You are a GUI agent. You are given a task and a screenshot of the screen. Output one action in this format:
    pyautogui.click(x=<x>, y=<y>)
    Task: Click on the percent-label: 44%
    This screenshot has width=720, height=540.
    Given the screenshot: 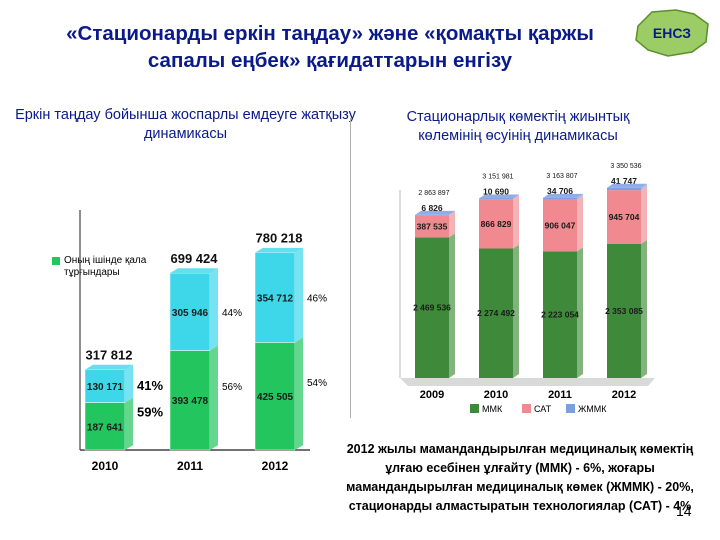 What is the action you would take?
    pyautogui.click(x=232, y=313)
    